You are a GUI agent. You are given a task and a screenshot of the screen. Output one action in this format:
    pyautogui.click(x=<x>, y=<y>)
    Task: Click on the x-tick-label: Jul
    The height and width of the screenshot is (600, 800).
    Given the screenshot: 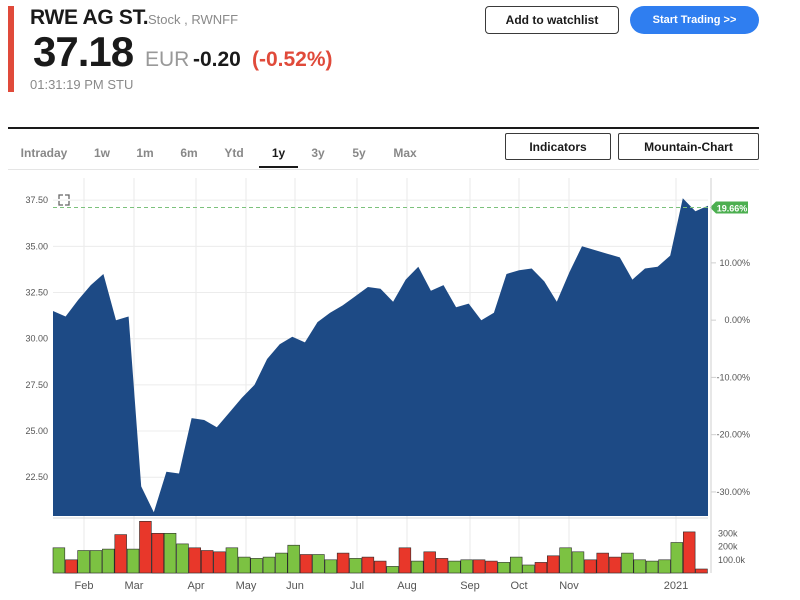 What is the action you would take?
    pyautogui.click(x=357, y=586)
    